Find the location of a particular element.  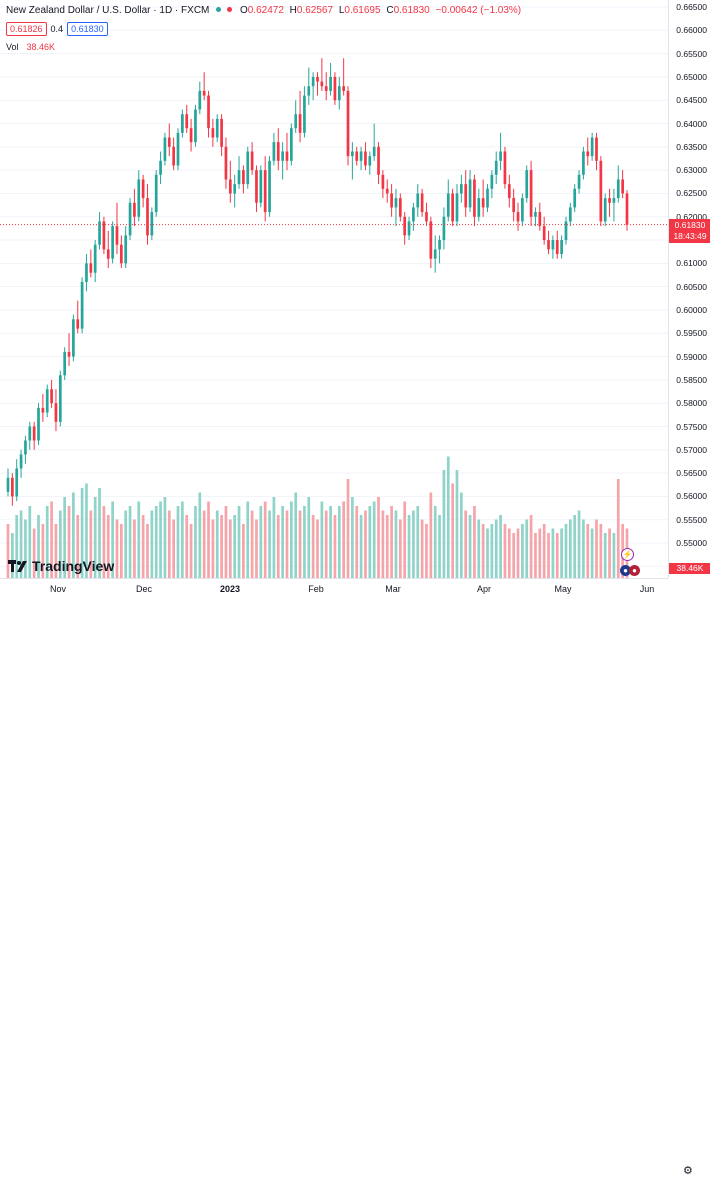

tradingview-logo: TradingView is located at coordinates (61, 566).